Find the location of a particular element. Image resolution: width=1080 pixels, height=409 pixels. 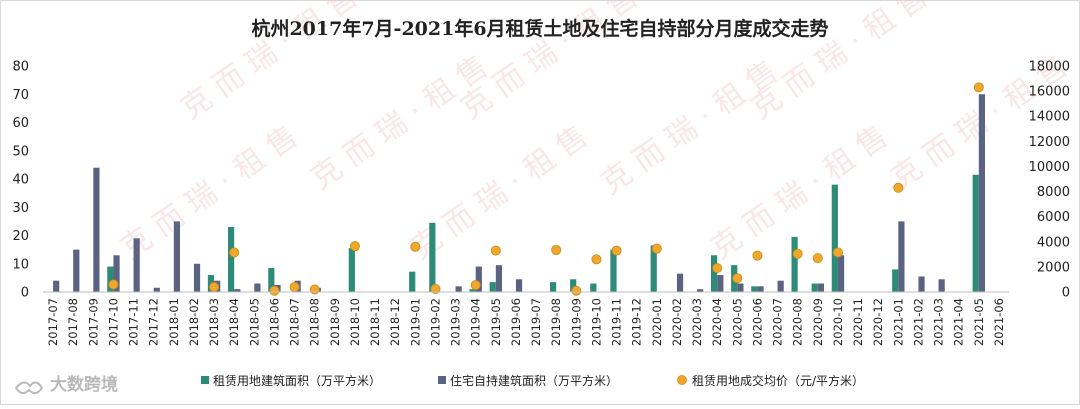

x-axis-tick-label: 2020-11 is located at coordinates (858, 322).